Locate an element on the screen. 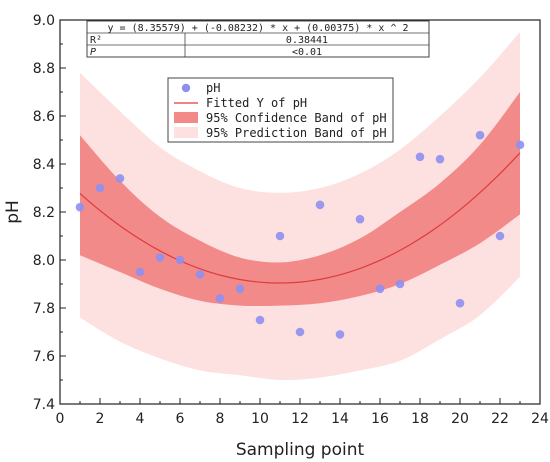  x-tick-label: 24 is located at coordinates (540, 419).